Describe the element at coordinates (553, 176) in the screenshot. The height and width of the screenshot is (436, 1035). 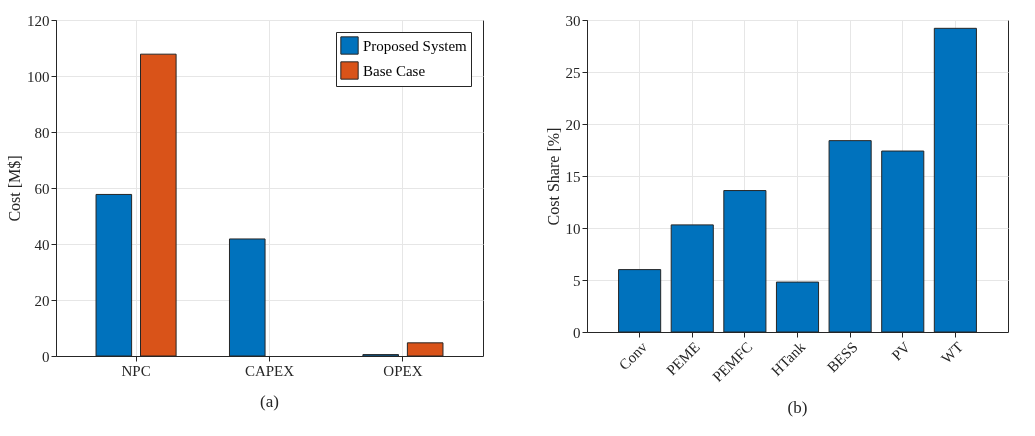
I see `y-axis-title: Cost Share [%]` at that location.